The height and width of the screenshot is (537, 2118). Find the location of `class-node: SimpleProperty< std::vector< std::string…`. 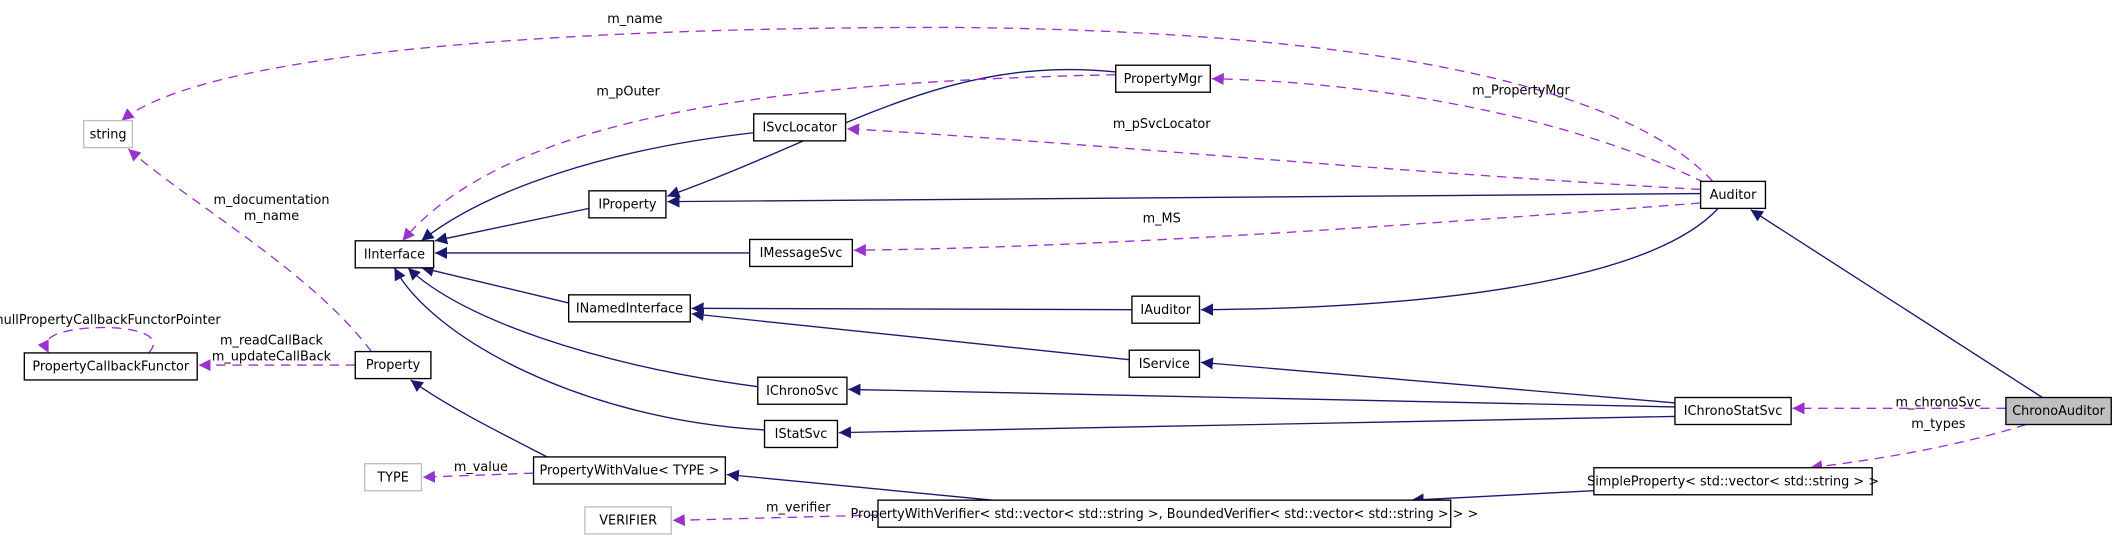

class-node: SimpleProperty< std::vector< std::string… is located at coordinates (1733, 481).